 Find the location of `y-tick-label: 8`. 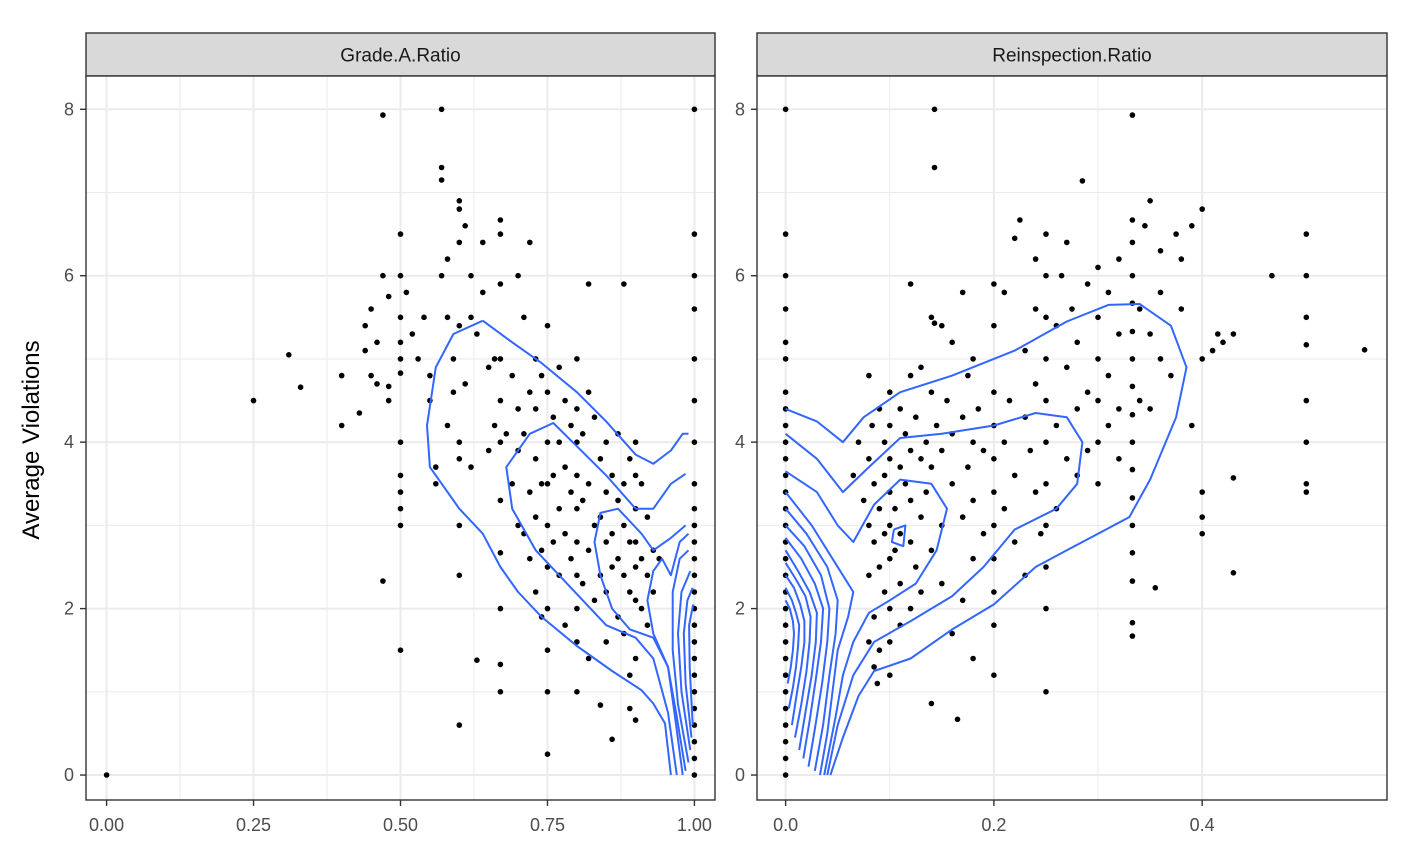

y-tick-label: 8 is located at coordinates (740, 109).